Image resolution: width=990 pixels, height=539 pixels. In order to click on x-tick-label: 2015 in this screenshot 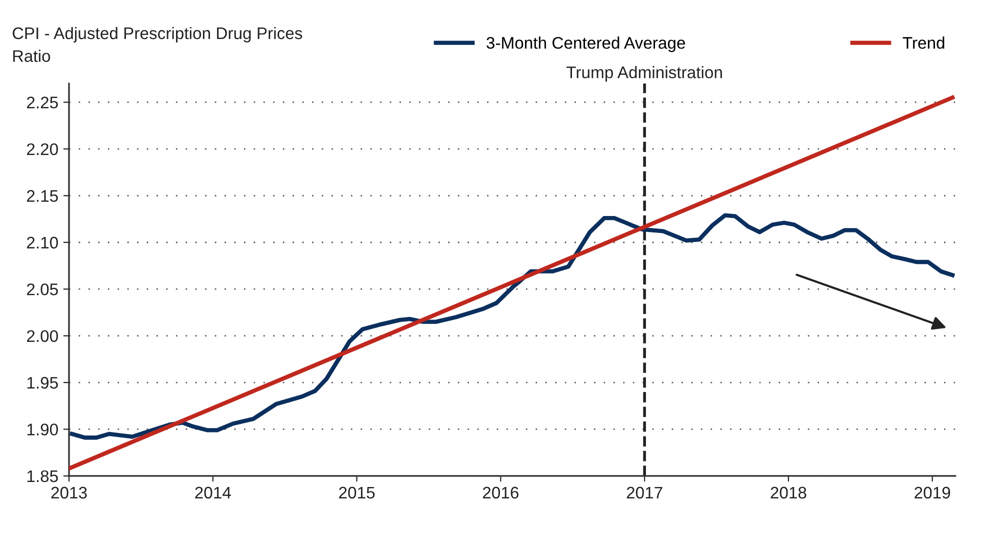, I will do `click(357, 492)`.